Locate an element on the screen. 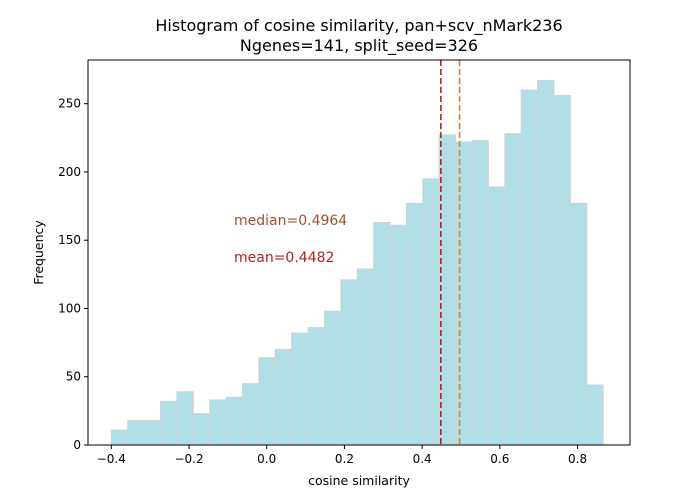 The height and width of the screenshot is (500, 700). y-tick-label: 0 is located at coordinates (77, 445).